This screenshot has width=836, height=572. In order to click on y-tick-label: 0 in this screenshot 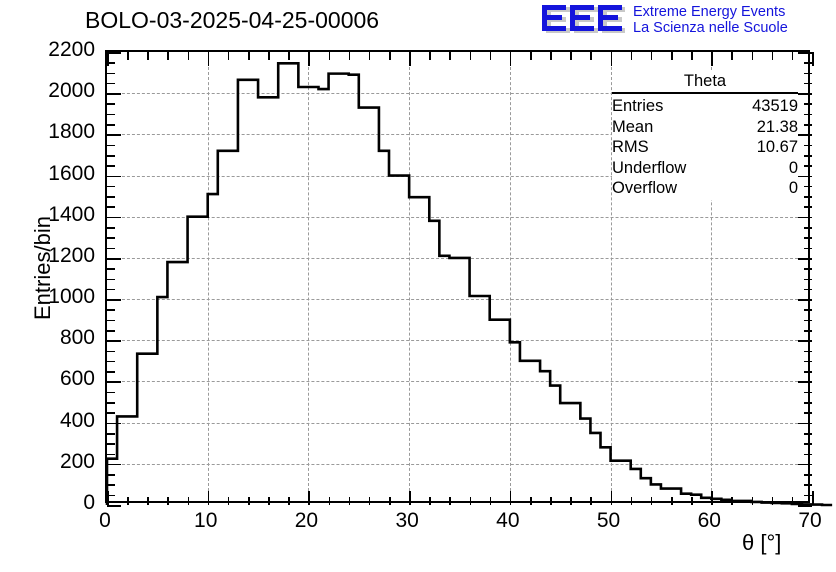, I will do `click(89, 502)`.